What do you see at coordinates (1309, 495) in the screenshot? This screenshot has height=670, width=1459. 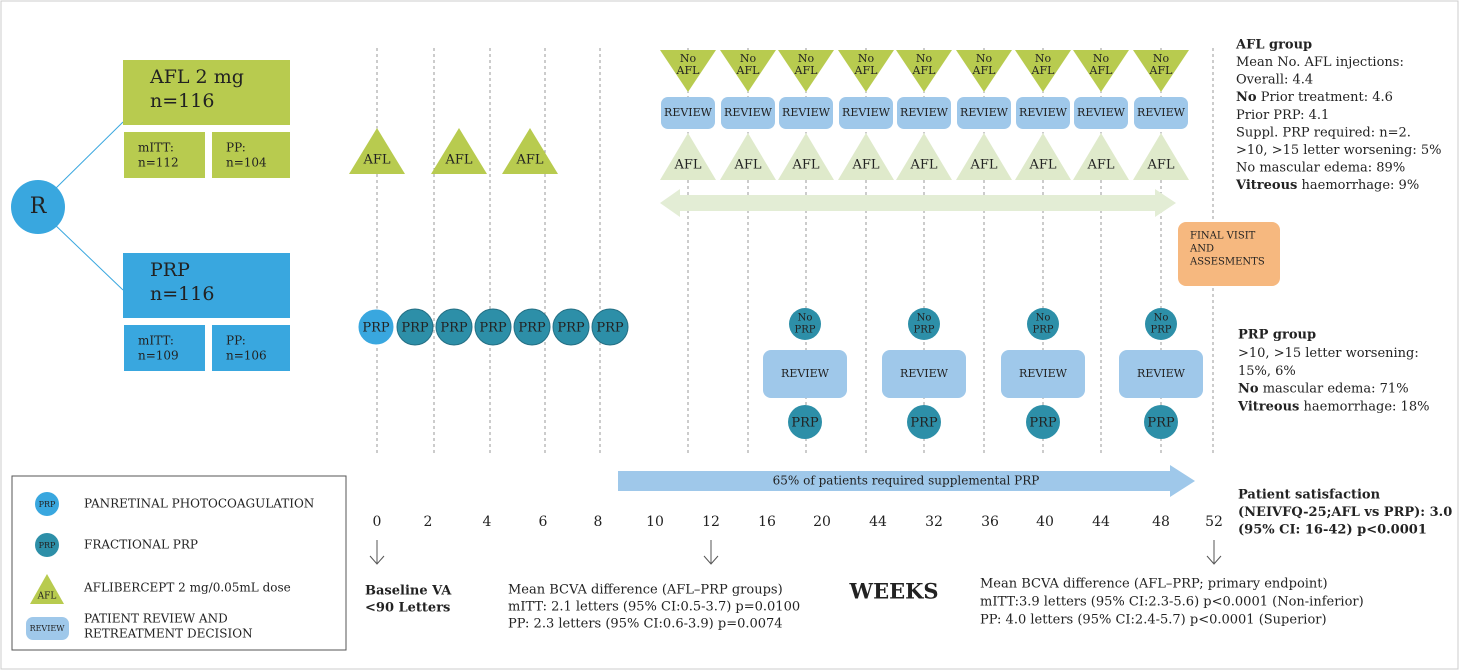 I see `label: Patient satisfaction` at bounding box center [1309, 495].